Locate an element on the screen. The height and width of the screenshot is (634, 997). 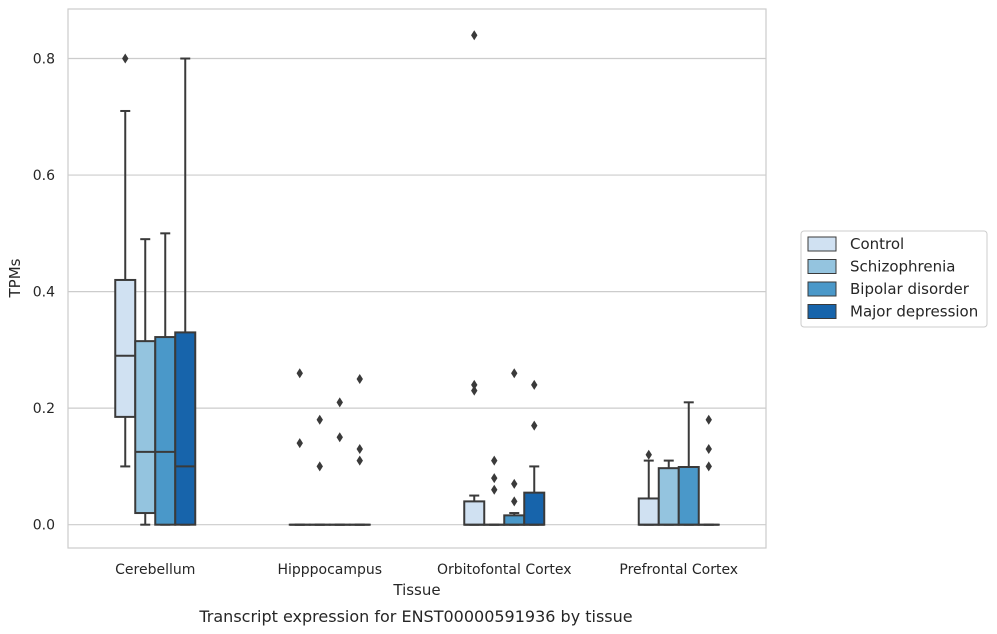
y-tick-label: 0.8 is located at coordinates (44, 60).